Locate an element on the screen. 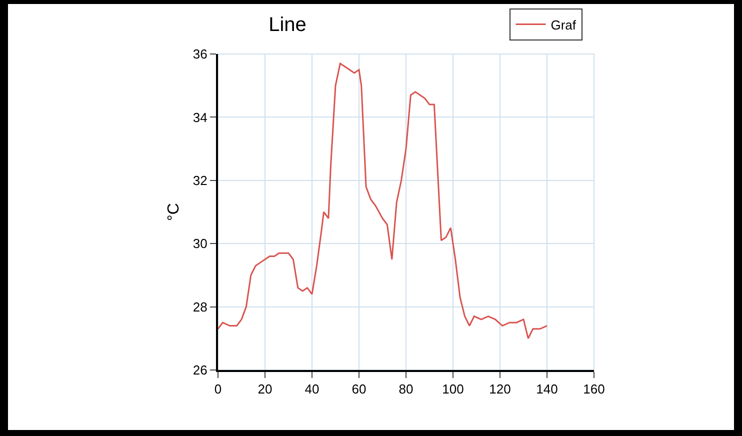 This screenshot has height=436, width=742. x-tick-label: 120 is located at coordinates (500, 389).